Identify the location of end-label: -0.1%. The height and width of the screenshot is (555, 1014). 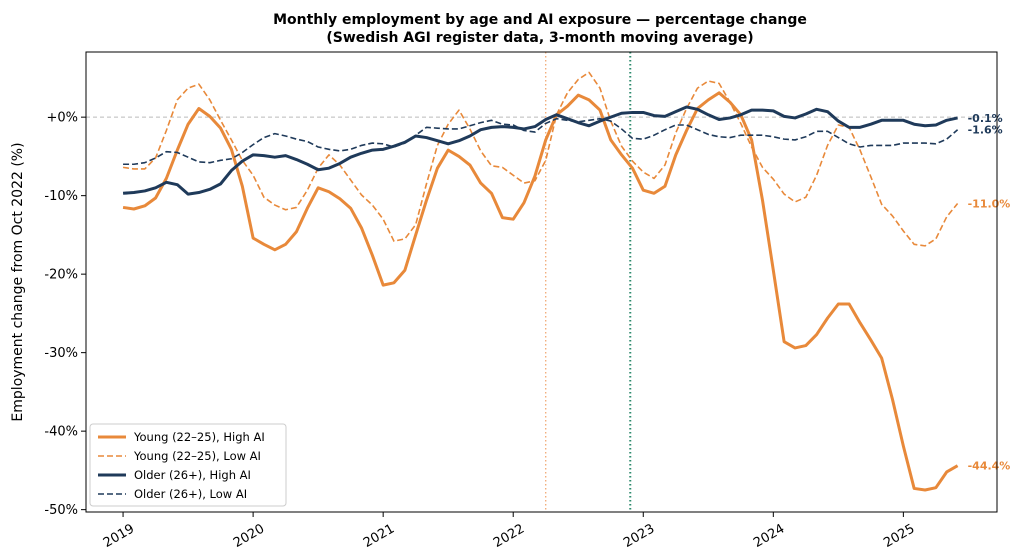
(985, 118).